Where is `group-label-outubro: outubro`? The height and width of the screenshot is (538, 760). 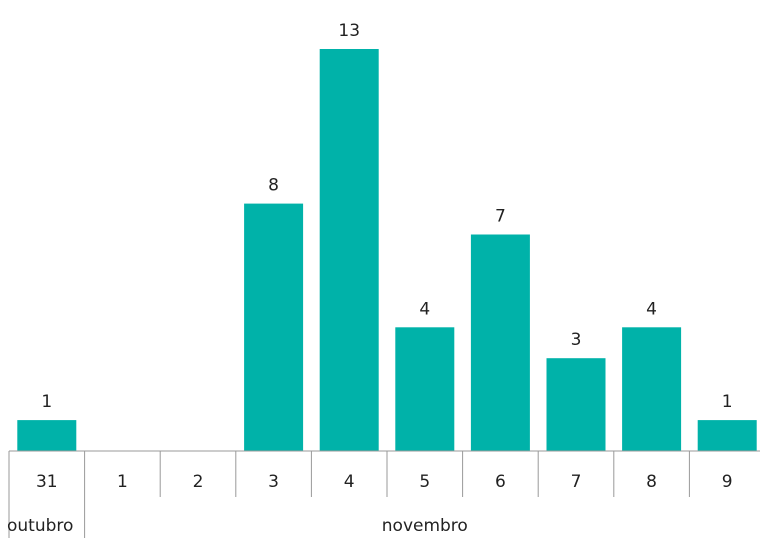
group-label-outubro: outubro is located at coordinates (40, 526).